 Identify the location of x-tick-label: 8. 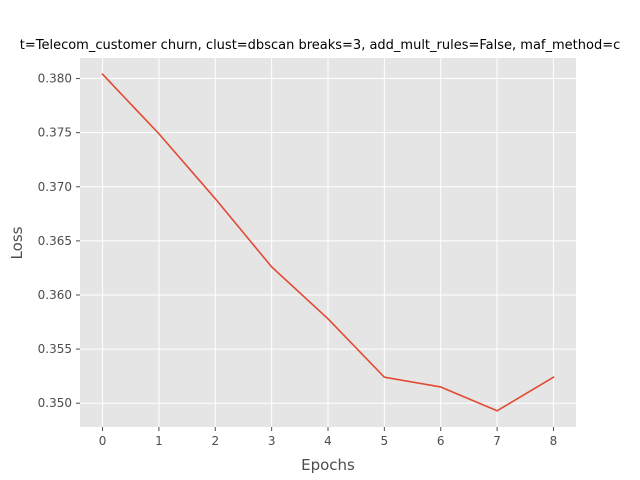
(554, 441).